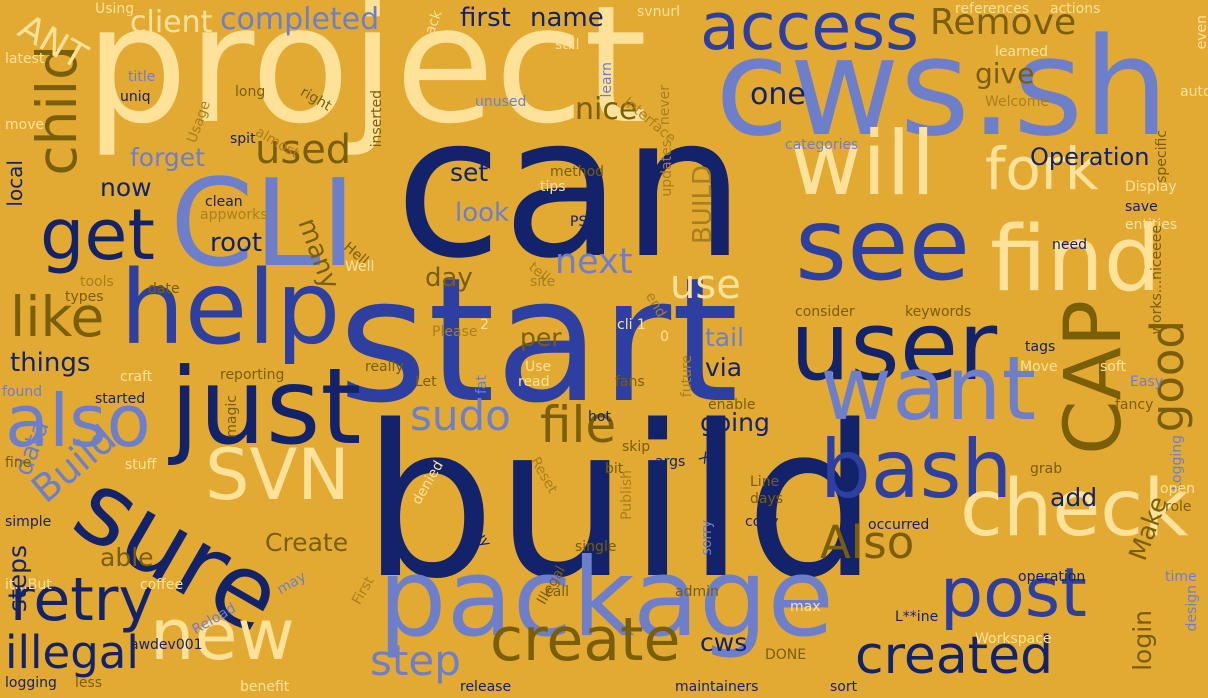  I want to click on word-going: going, so click(735, 422).